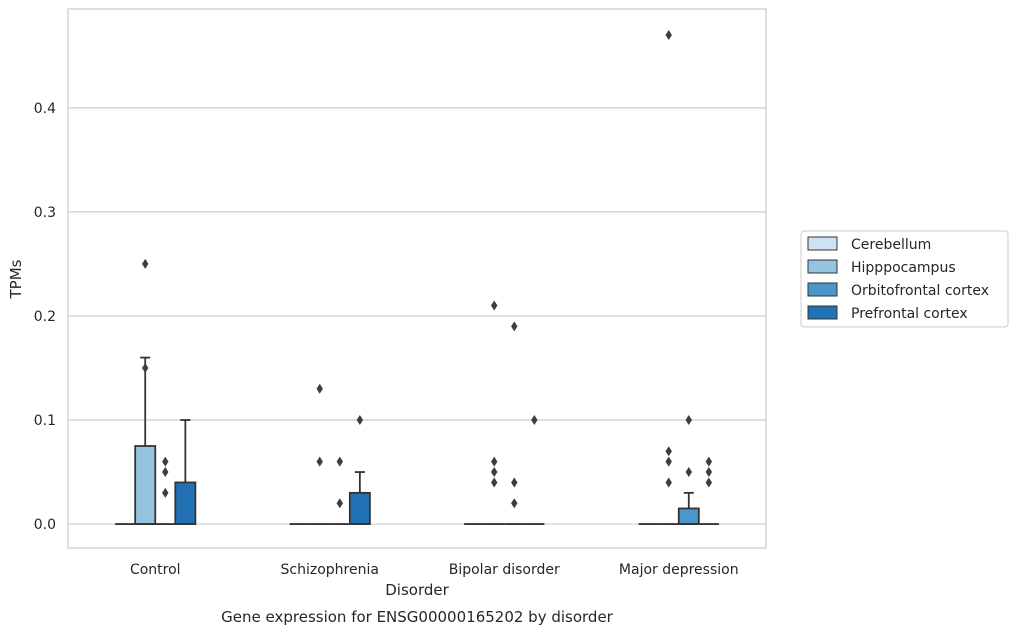 Image resolution: width=1018 pixels, height=634 pixels. I want to click on x-tick-label: Schizophrenia, so click(330, 570).